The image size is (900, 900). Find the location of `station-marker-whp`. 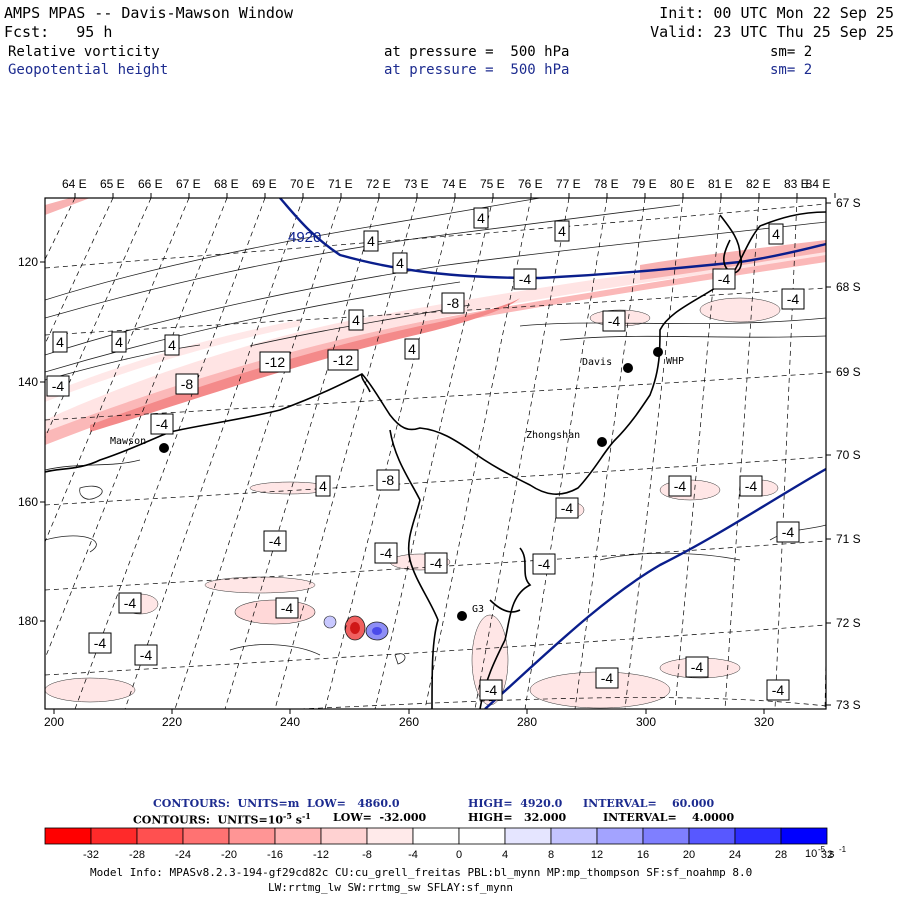

station-marker-whp is located at coordinates (658, 352).